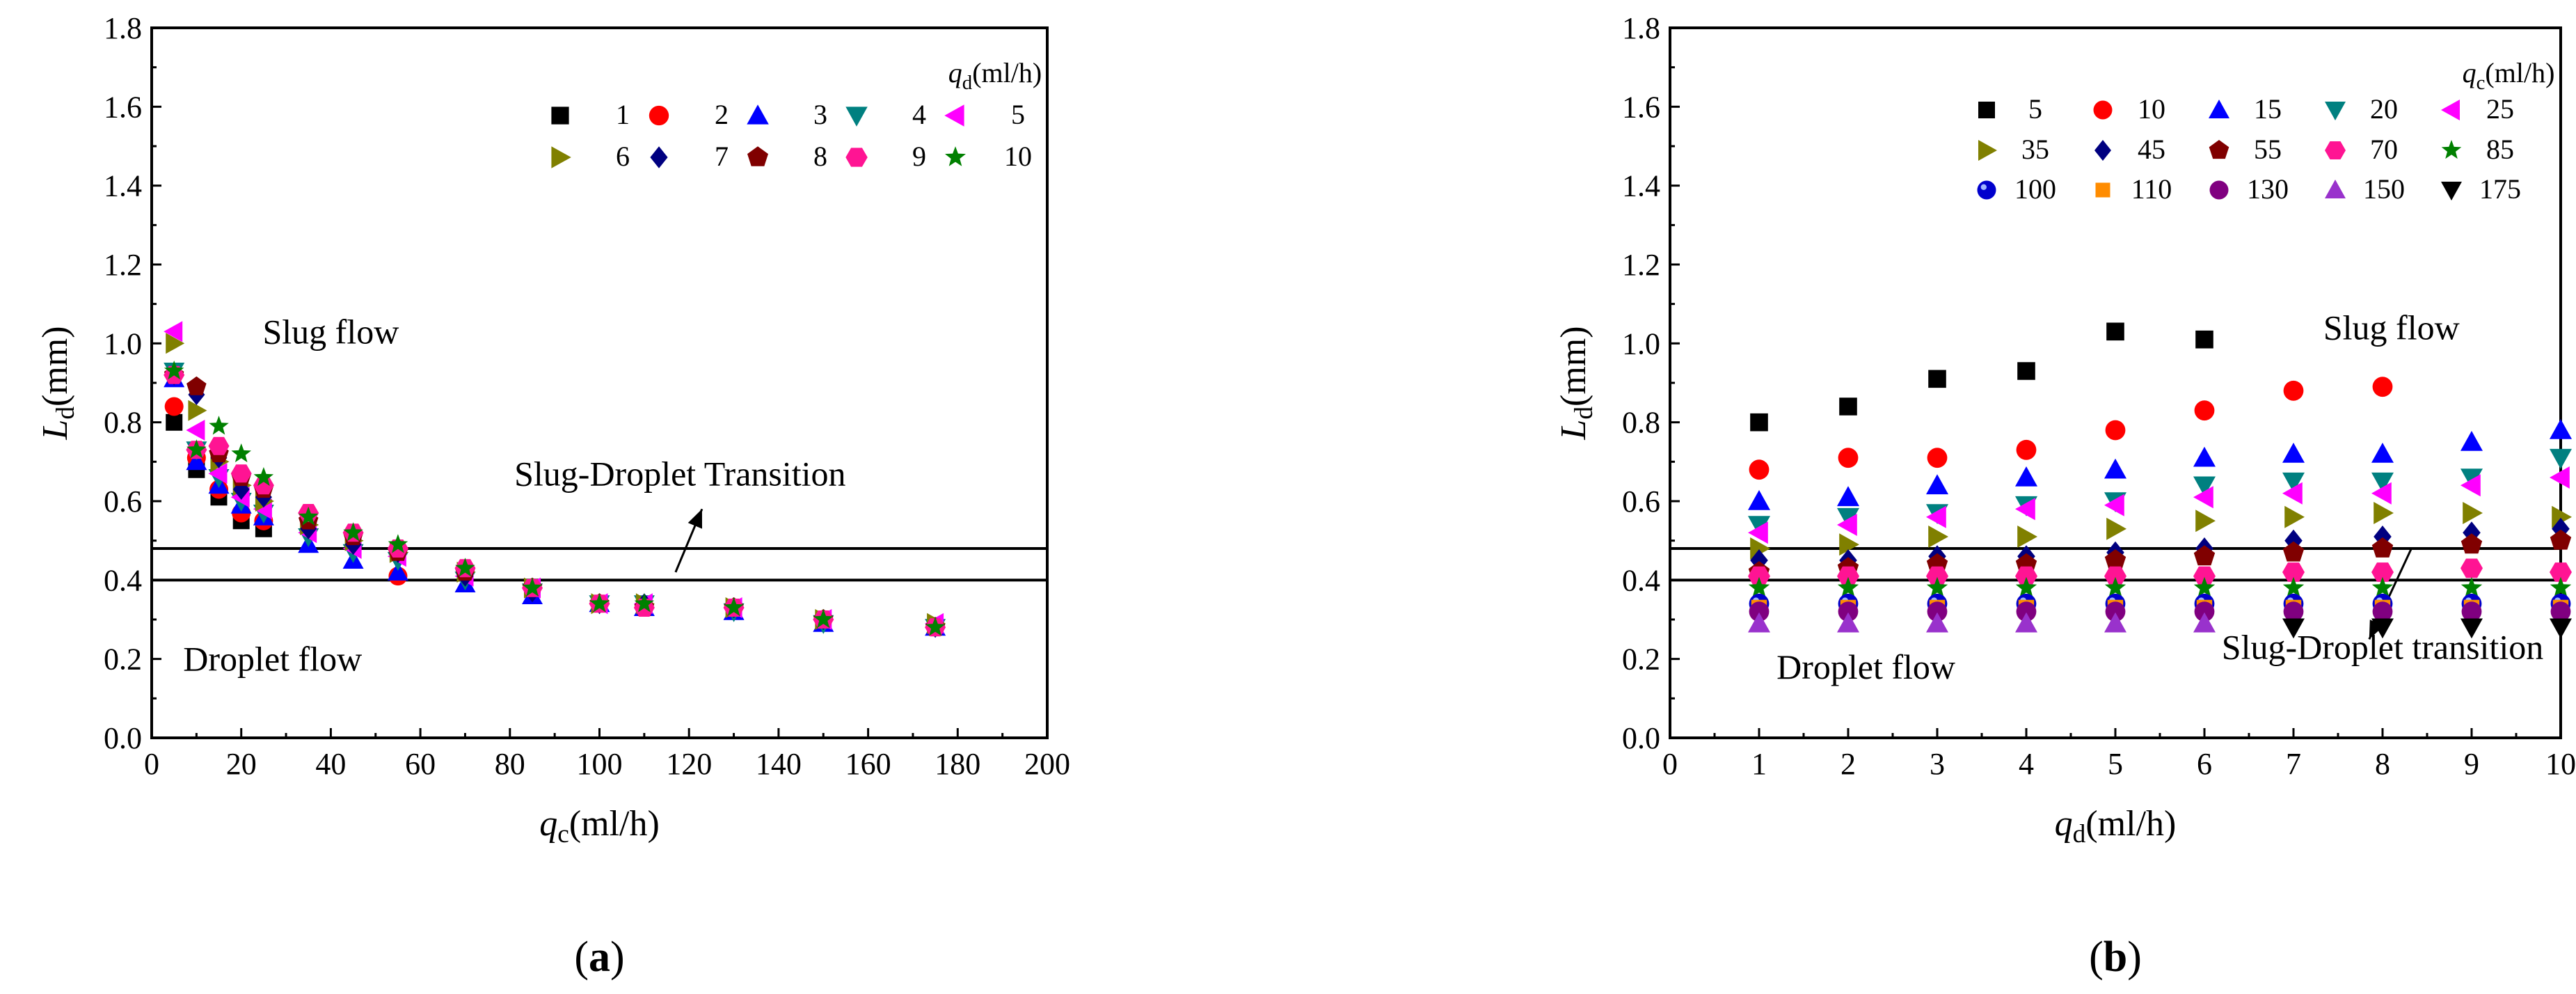  Describe the element at coordinates (1641, 738) in the screenshot. I see `chart-b-ytick-label: 0.0` at that location.